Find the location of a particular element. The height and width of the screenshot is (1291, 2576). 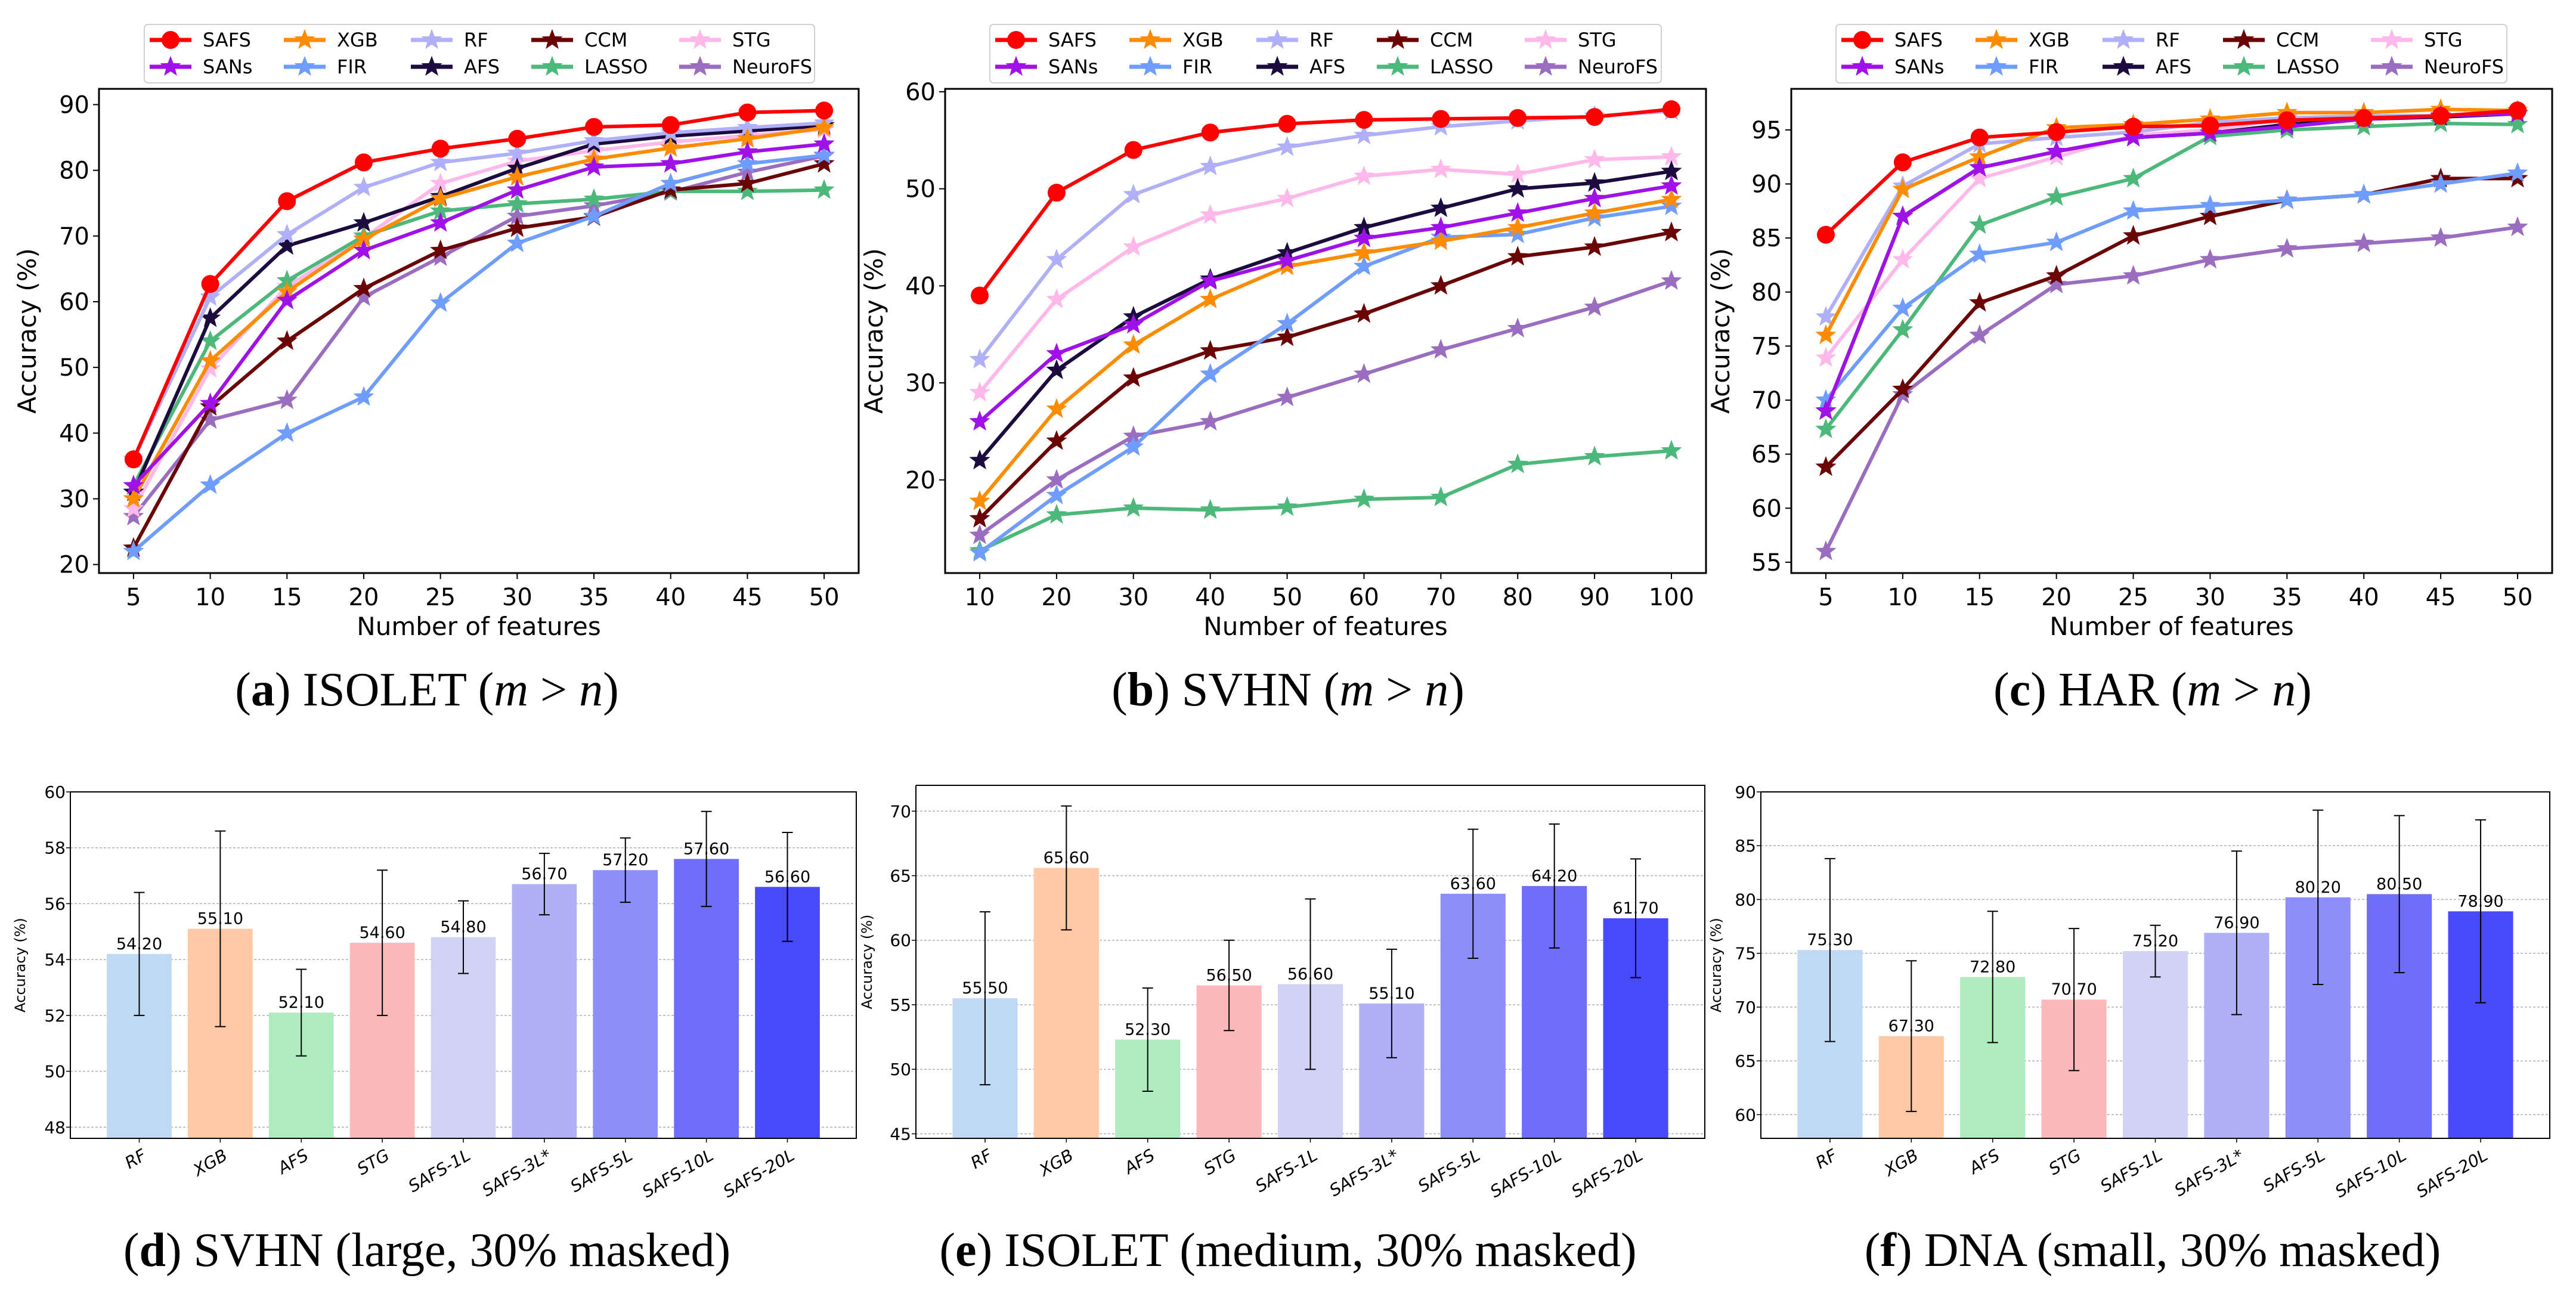

y-tick-label: 95 is located at coordinates (1766, 130).